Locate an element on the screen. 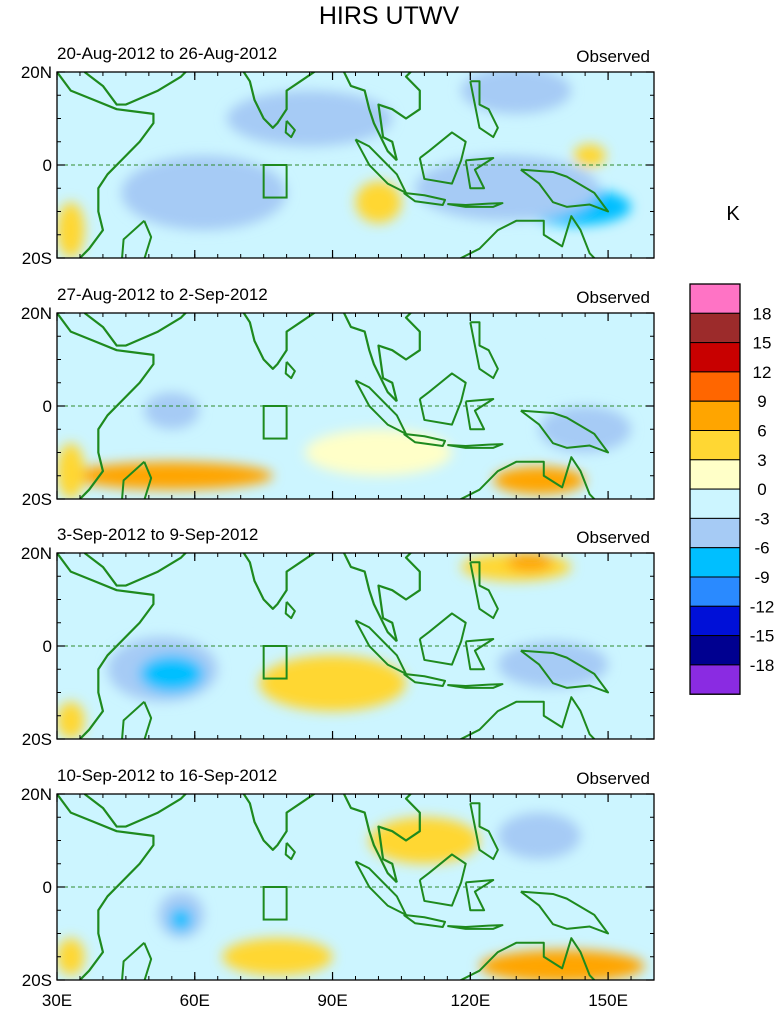  panel-period: 3-Sep-2012 to 9-Sep-2012 is located at coordinates (157, 534).